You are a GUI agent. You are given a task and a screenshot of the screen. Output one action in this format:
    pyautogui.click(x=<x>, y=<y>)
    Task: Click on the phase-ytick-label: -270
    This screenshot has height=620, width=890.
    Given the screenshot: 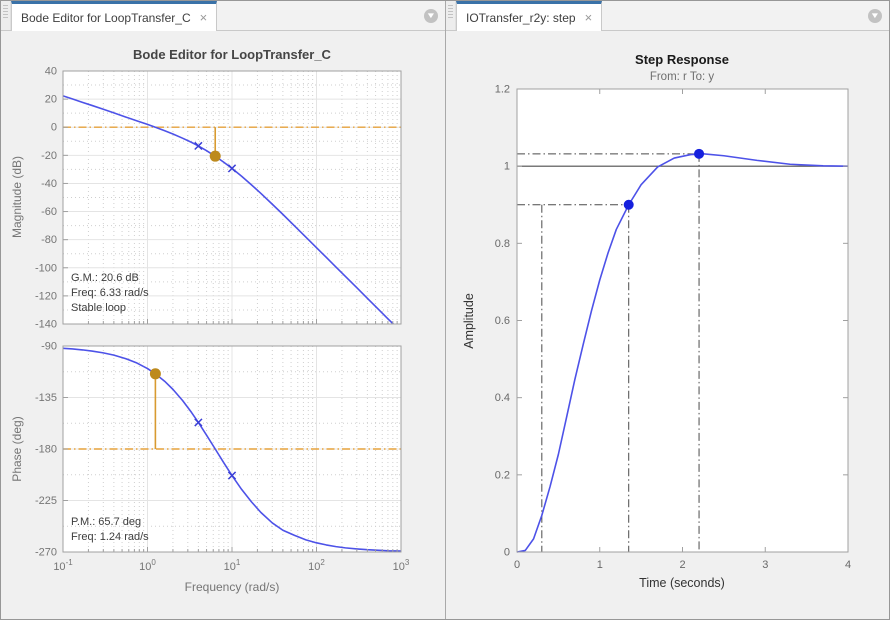 What is the action you would take?
    pyautogui.click(x=46, y=553)
    